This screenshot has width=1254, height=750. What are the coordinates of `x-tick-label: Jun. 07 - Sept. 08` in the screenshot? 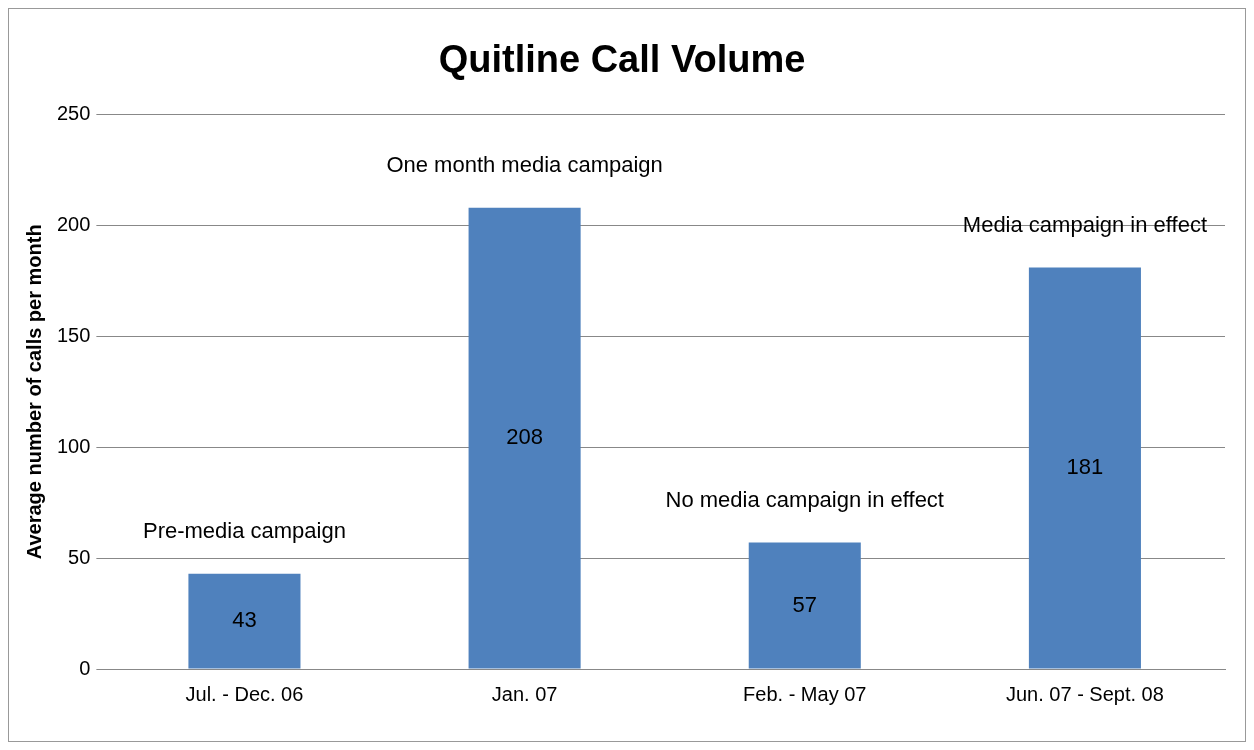 It's located at (1084, 693).